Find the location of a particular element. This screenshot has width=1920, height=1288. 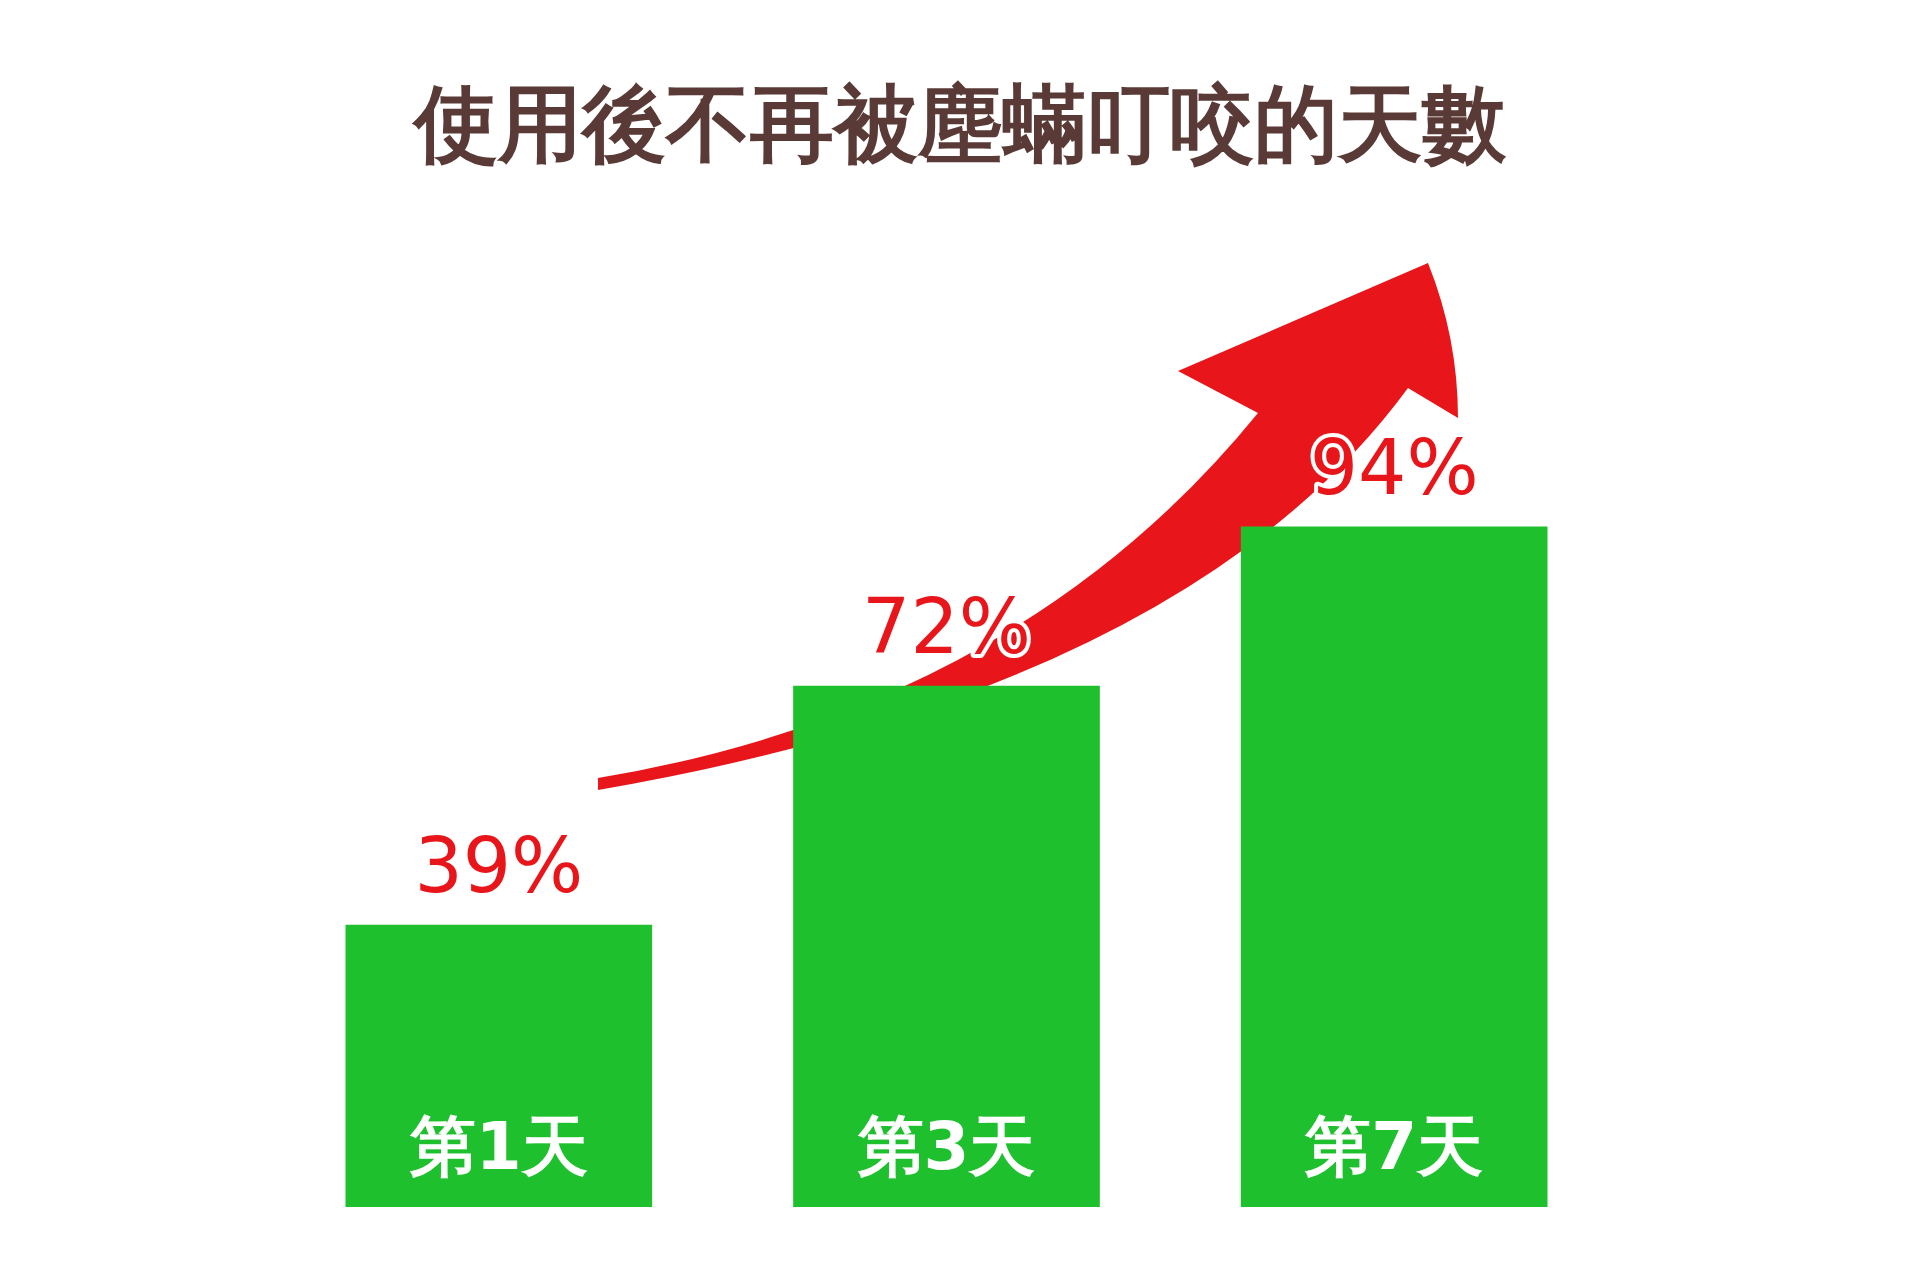

x-tick-label: 第3天 is located at coordinates (946, 1147).